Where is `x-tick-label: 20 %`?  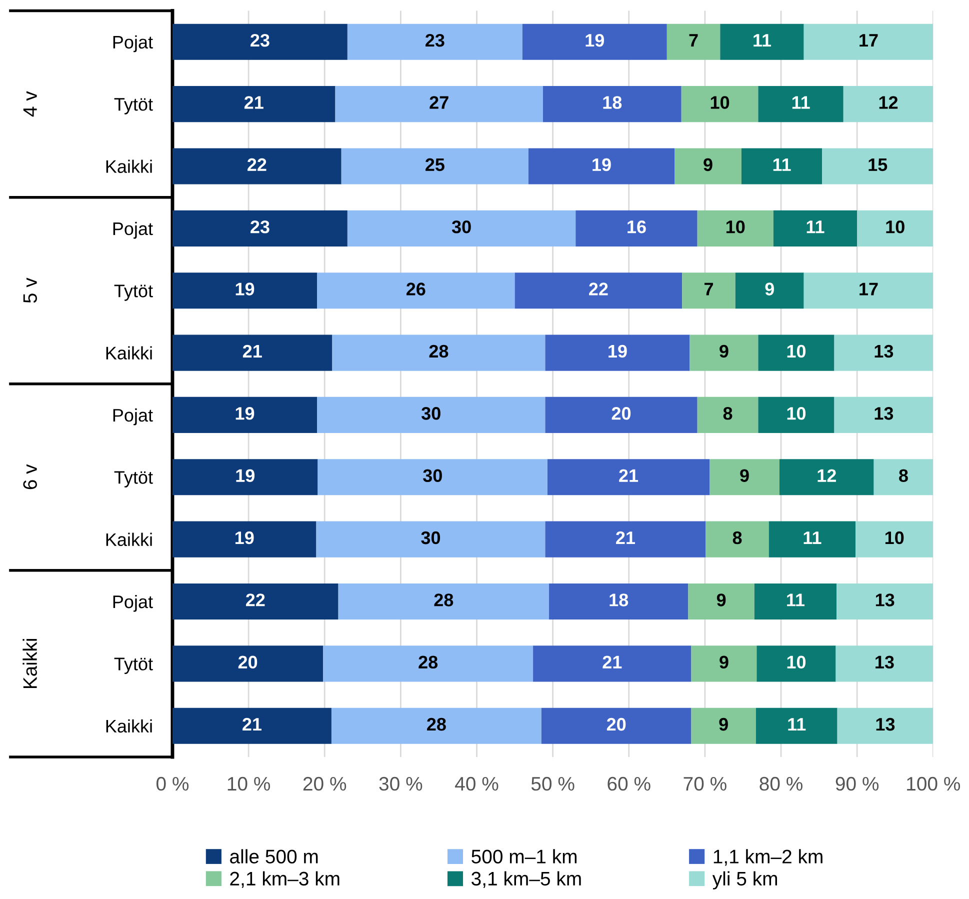
x-tick-label: 20 % is located at coordinates (324, 783).